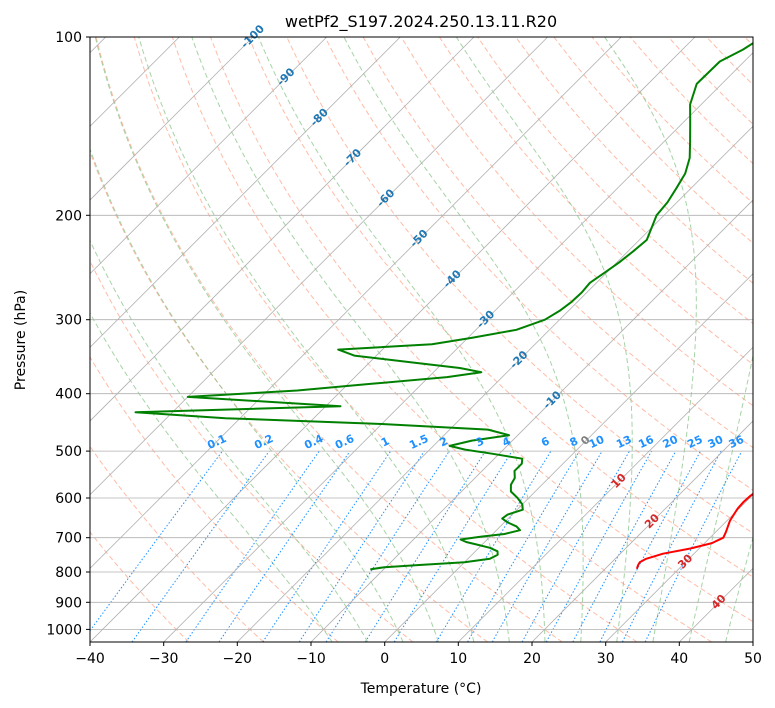 This screenshot has width=775, height=708. What do you see at coordinates (452, 278) in the screenshot?
I see `isotherm-label: -40` at bounding box center [452, 278].